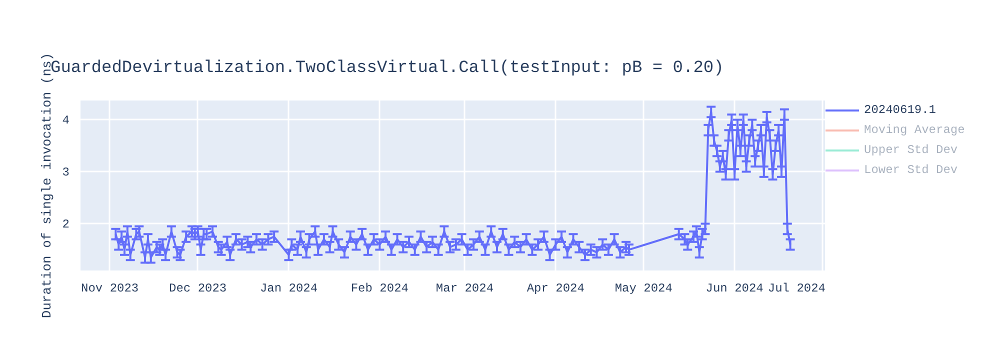 Image resolution: width=1000 pixels, height=350 pixels. Describe the element at coordinates (379, 289) in the screenshot. I see `x-tick-label: Feb 2024` at that location.